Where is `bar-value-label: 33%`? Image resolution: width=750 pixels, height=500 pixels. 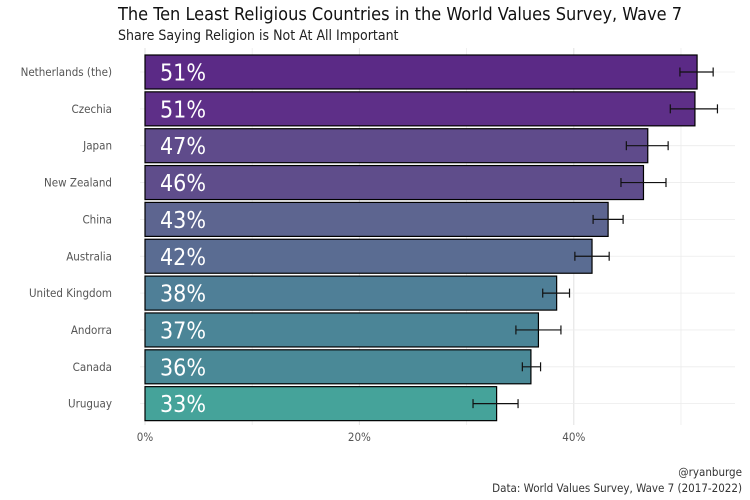
bar-value-label: 33% is located at coordinates (183, 405).